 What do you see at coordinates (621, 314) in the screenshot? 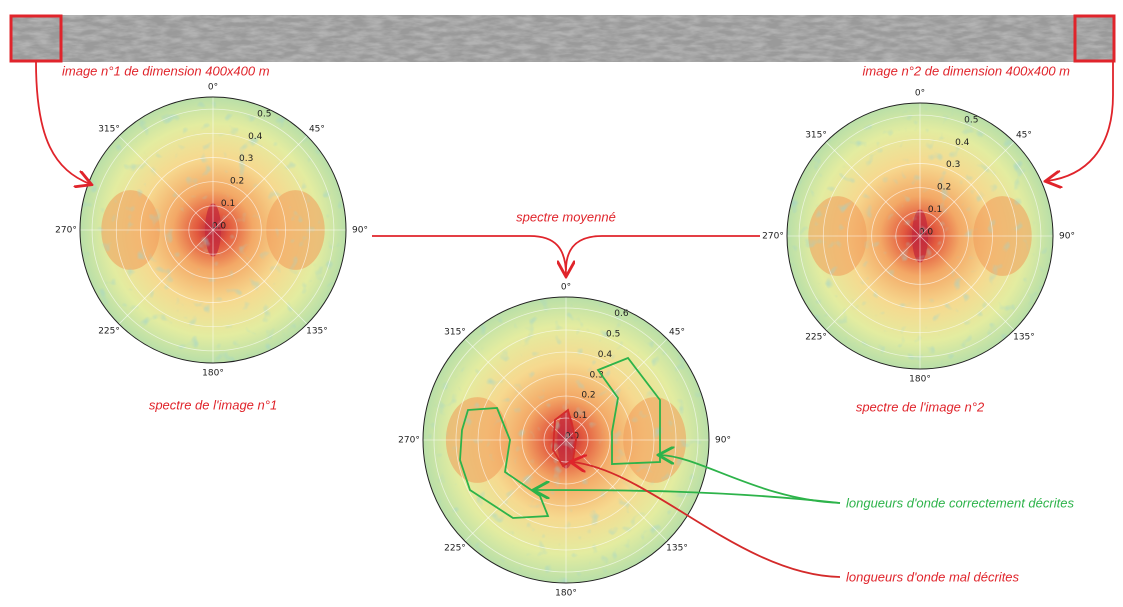
I see `radial-label: 0.6` at bounding box center [621, 314].